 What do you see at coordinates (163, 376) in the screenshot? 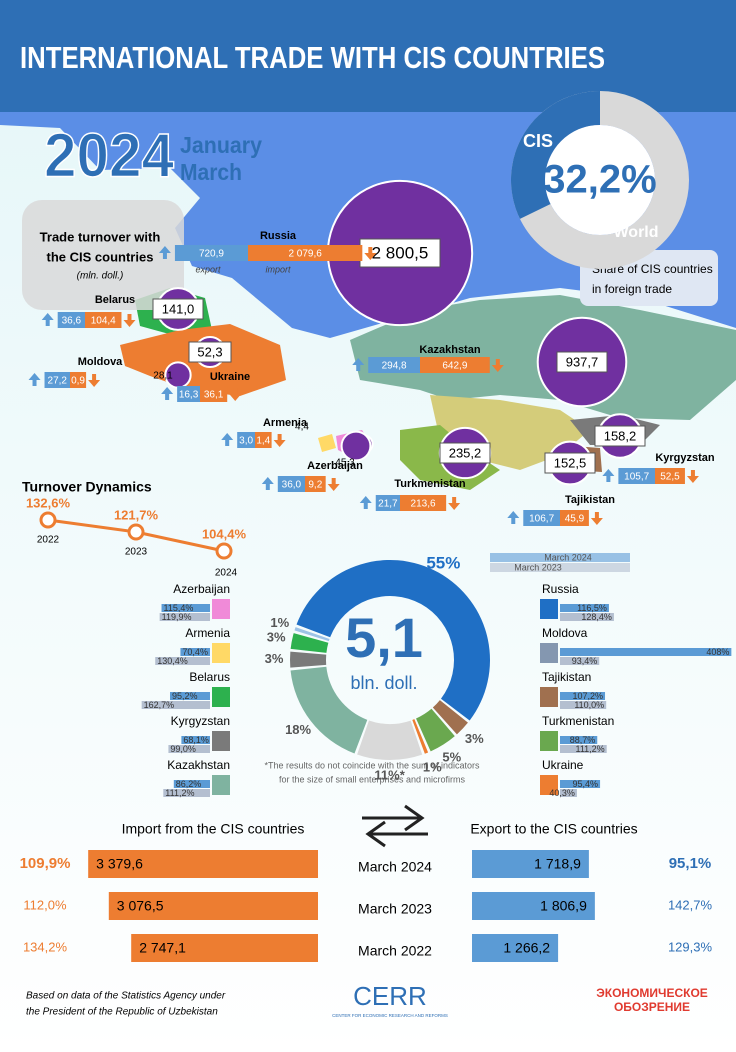
I see `turnover-label: 28,1` at bounding box center [163, 376].